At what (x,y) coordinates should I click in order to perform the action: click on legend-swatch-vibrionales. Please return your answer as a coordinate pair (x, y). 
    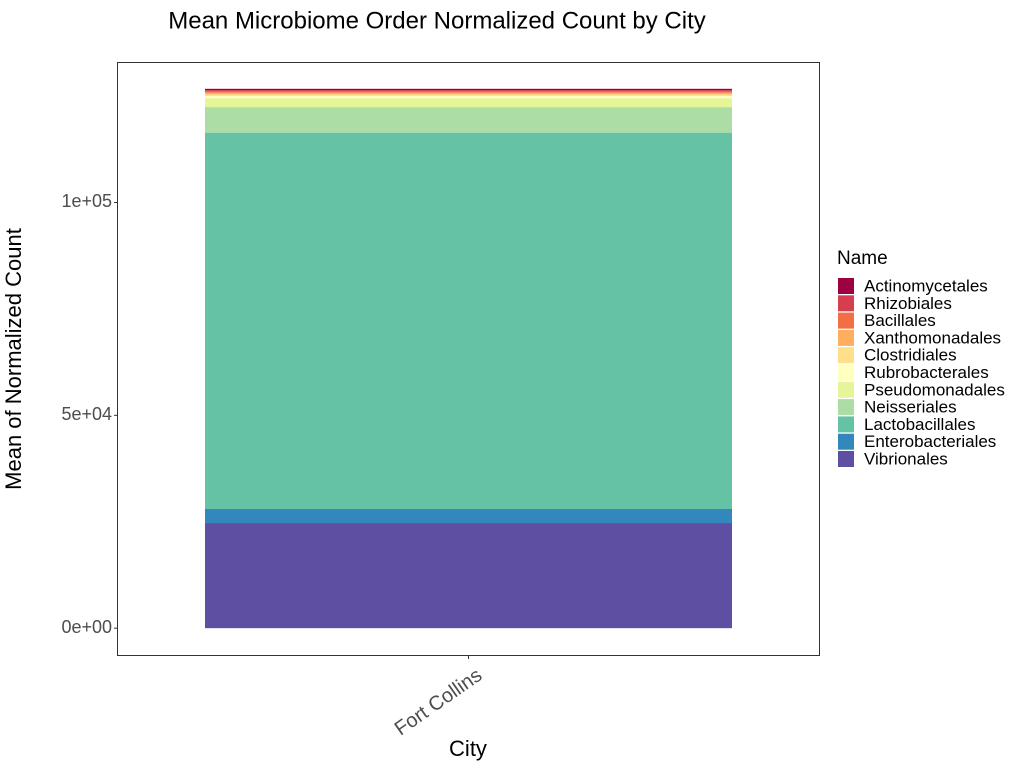
    Looking at the image, I should click on (846, 459).